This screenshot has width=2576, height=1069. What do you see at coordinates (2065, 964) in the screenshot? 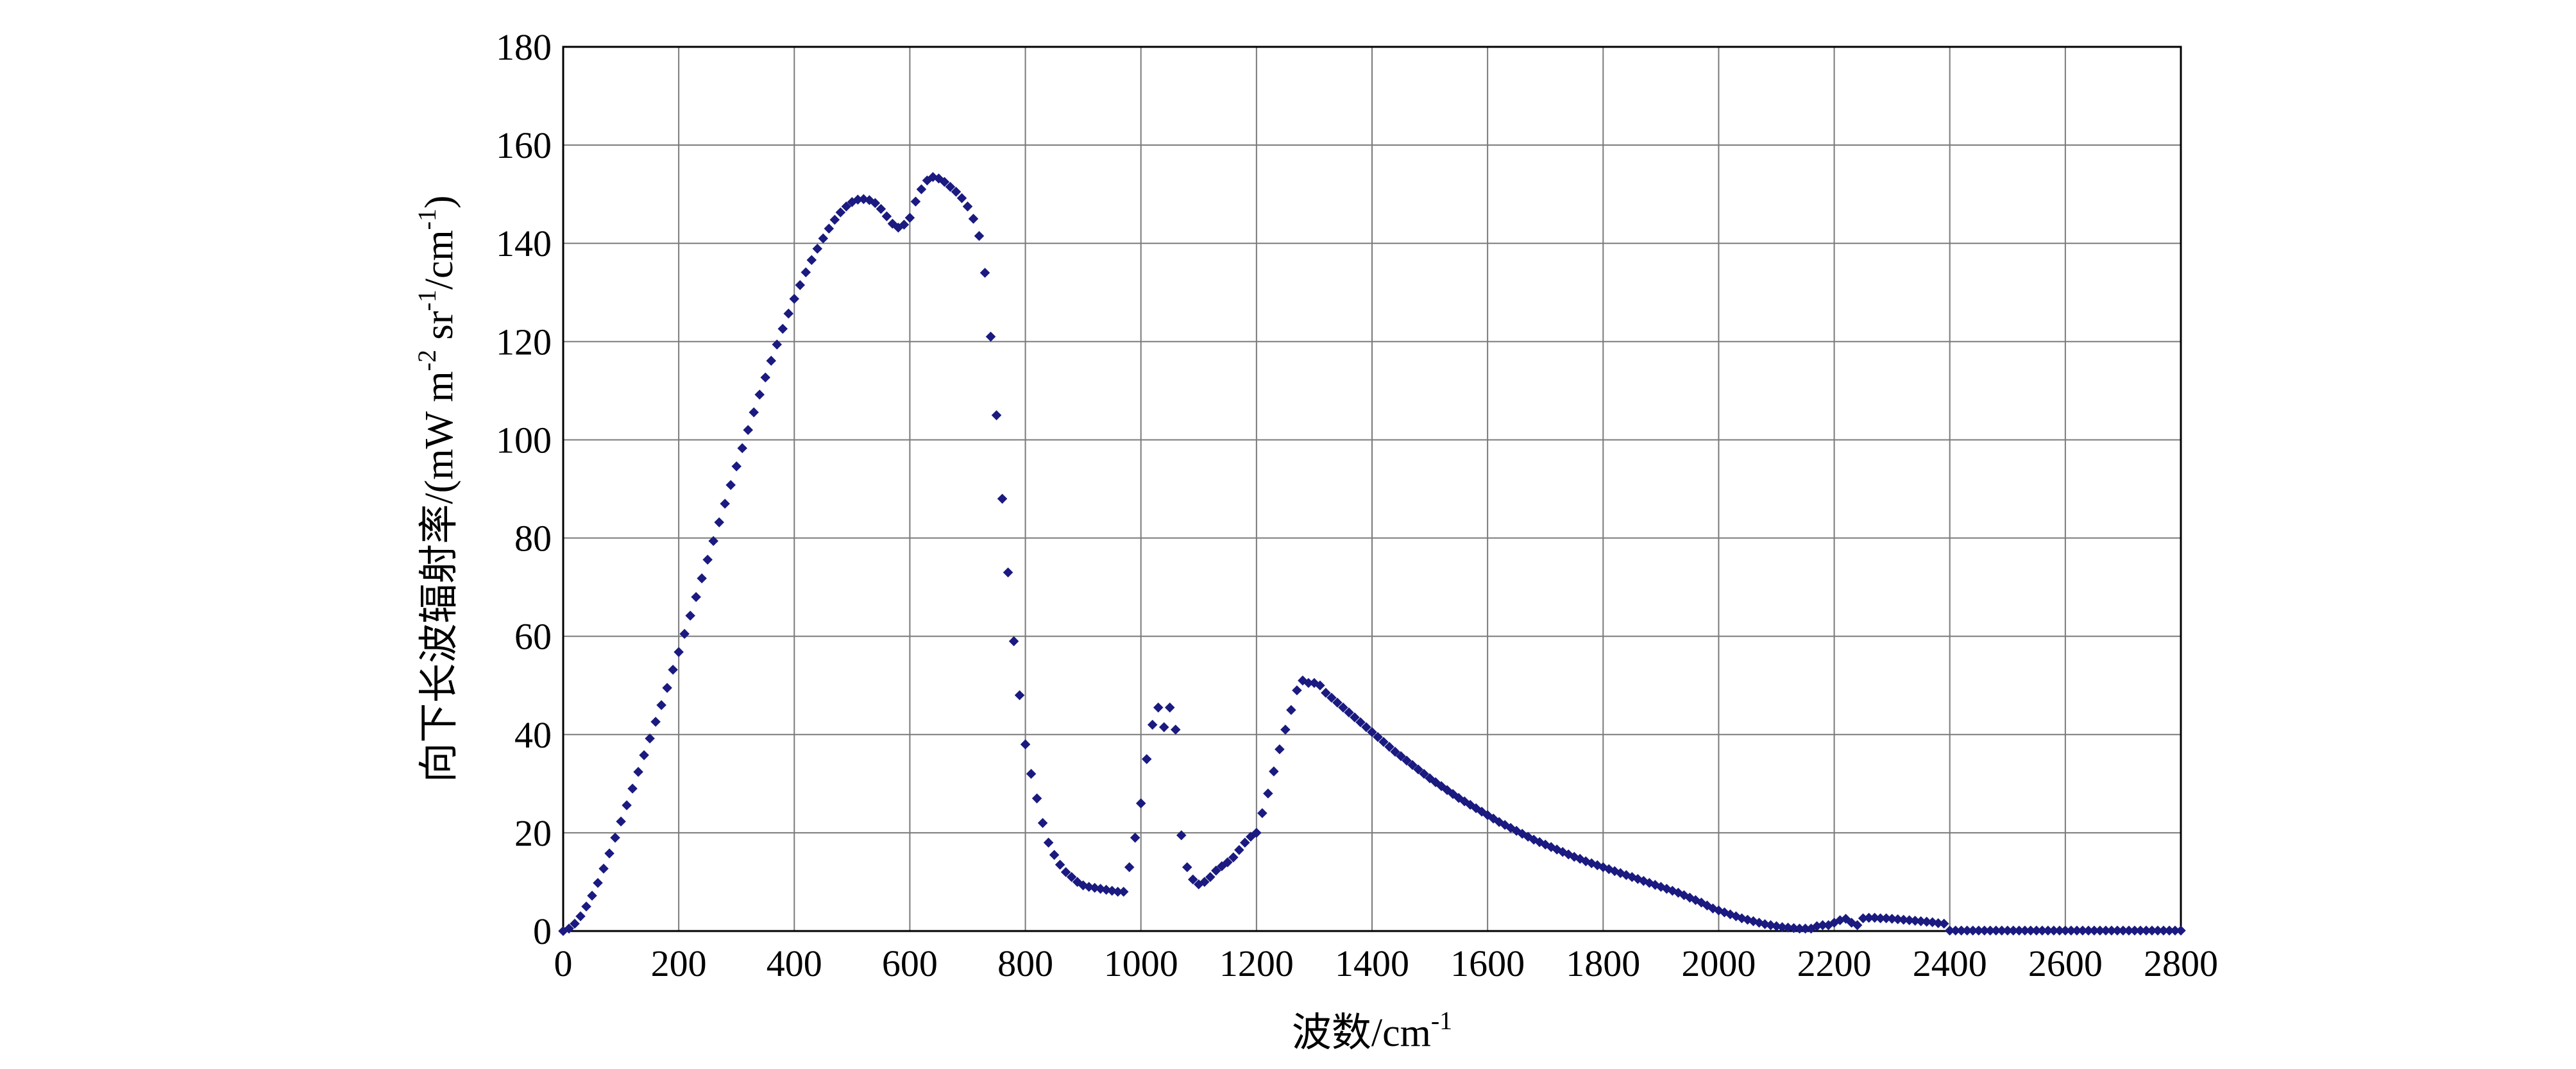
I see `x-tick-label: 2600` at bounding box center [2065, 964].